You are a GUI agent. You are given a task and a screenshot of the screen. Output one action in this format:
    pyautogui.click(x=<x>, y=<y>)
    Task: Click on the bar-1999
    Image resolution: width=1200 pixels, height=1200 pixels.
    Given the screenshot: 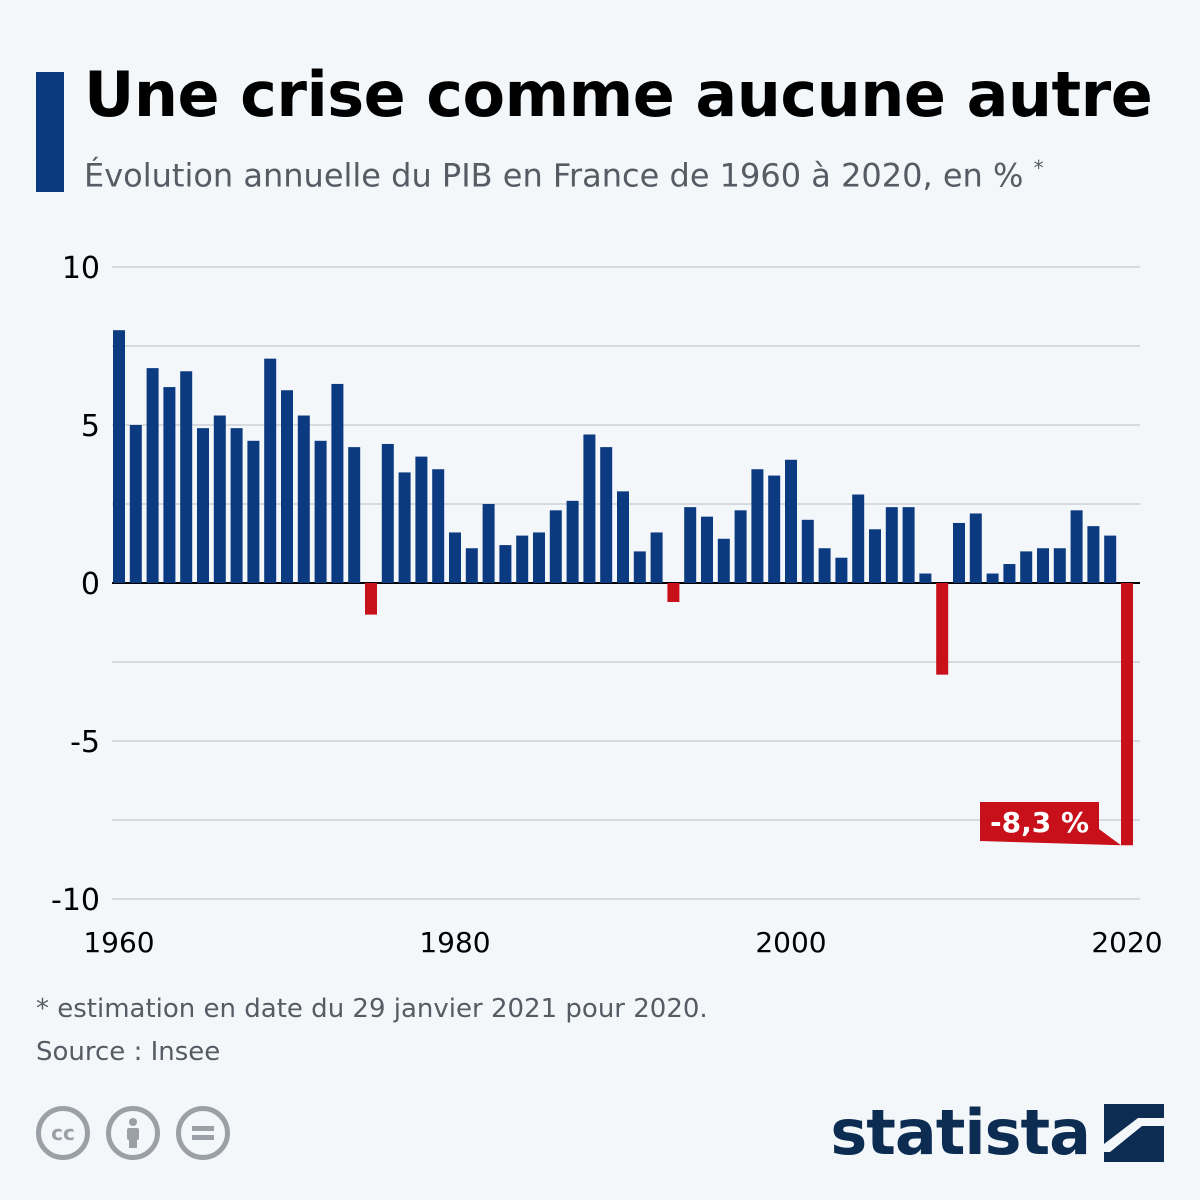 What is the action you would take?
    pyautogui.click(x=774, y=529)
    